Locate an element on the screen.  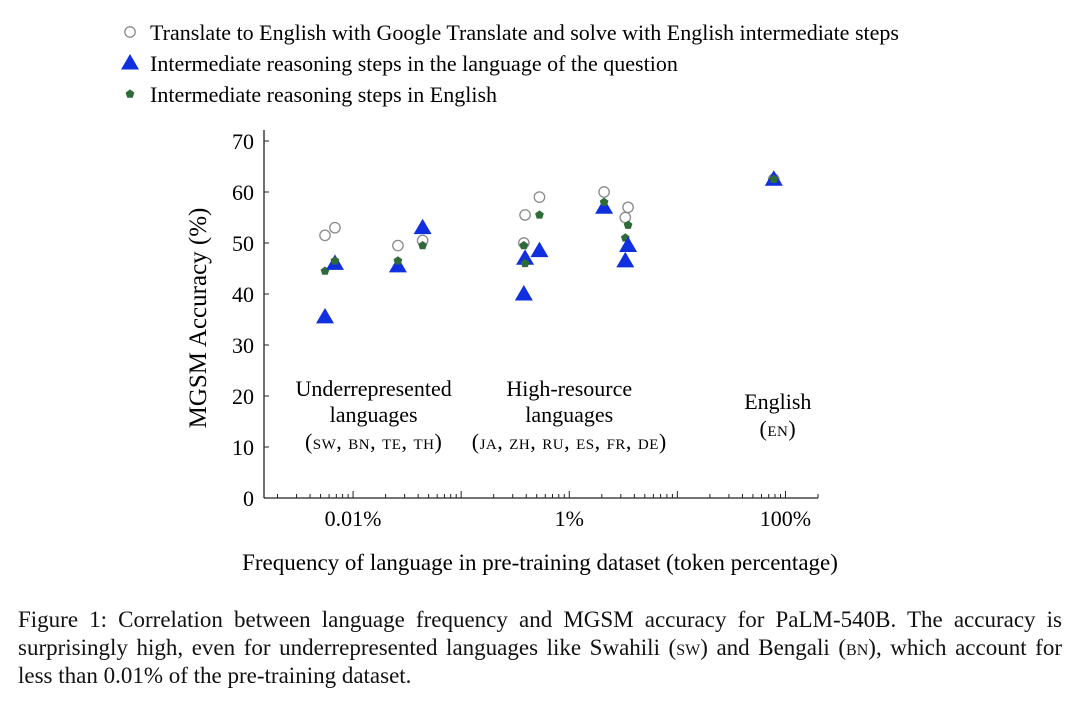
point-native-sw is located at coordinates (324, 315).